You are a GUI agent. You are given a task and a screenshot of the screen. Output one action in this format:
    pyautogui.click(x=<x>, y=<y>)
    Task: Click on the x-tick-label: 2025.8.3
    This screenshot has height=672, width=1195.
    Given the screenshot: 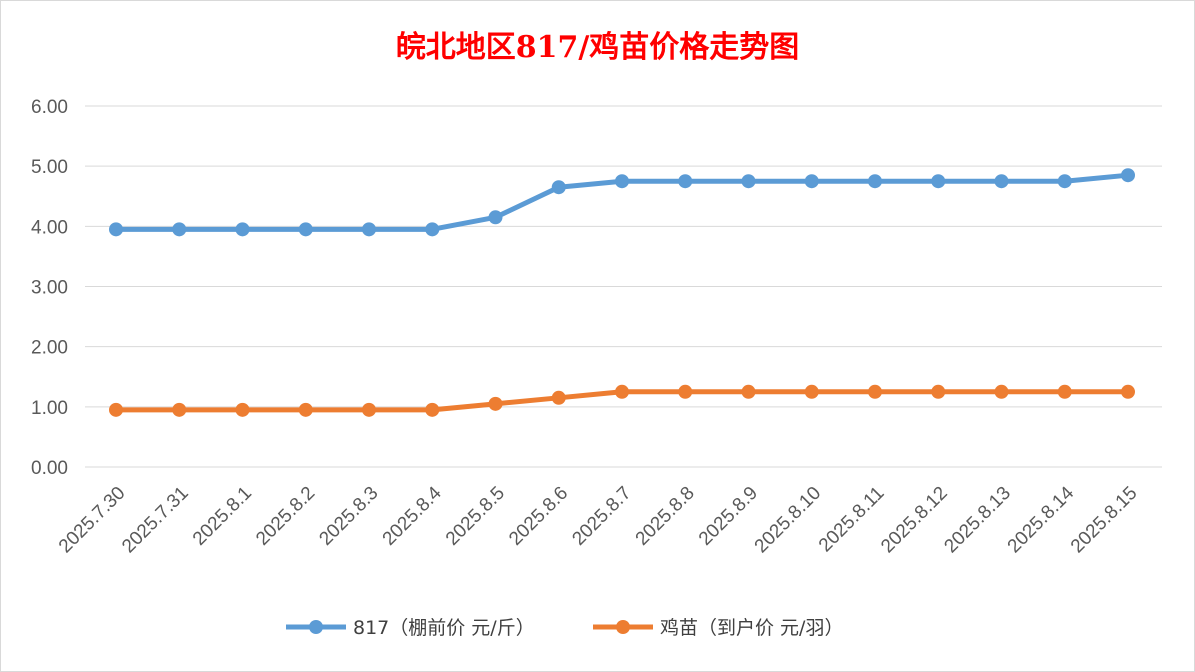 What is the action you would take?
    pyautogui.click(x=348, y=516)
    